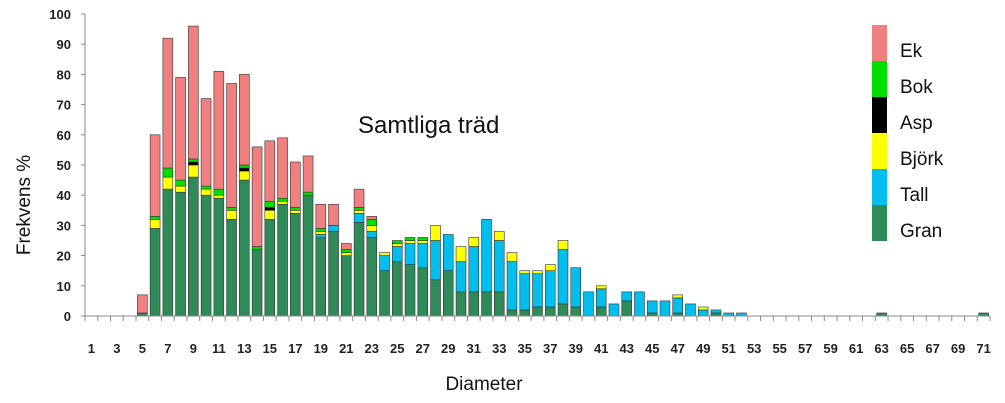 The width and height of the screenshot is (1005, 403). What do you see at coordinates (64, 225) in the screenshot?
I see `y-tick-label: 30` at bounding box center [64, 225].